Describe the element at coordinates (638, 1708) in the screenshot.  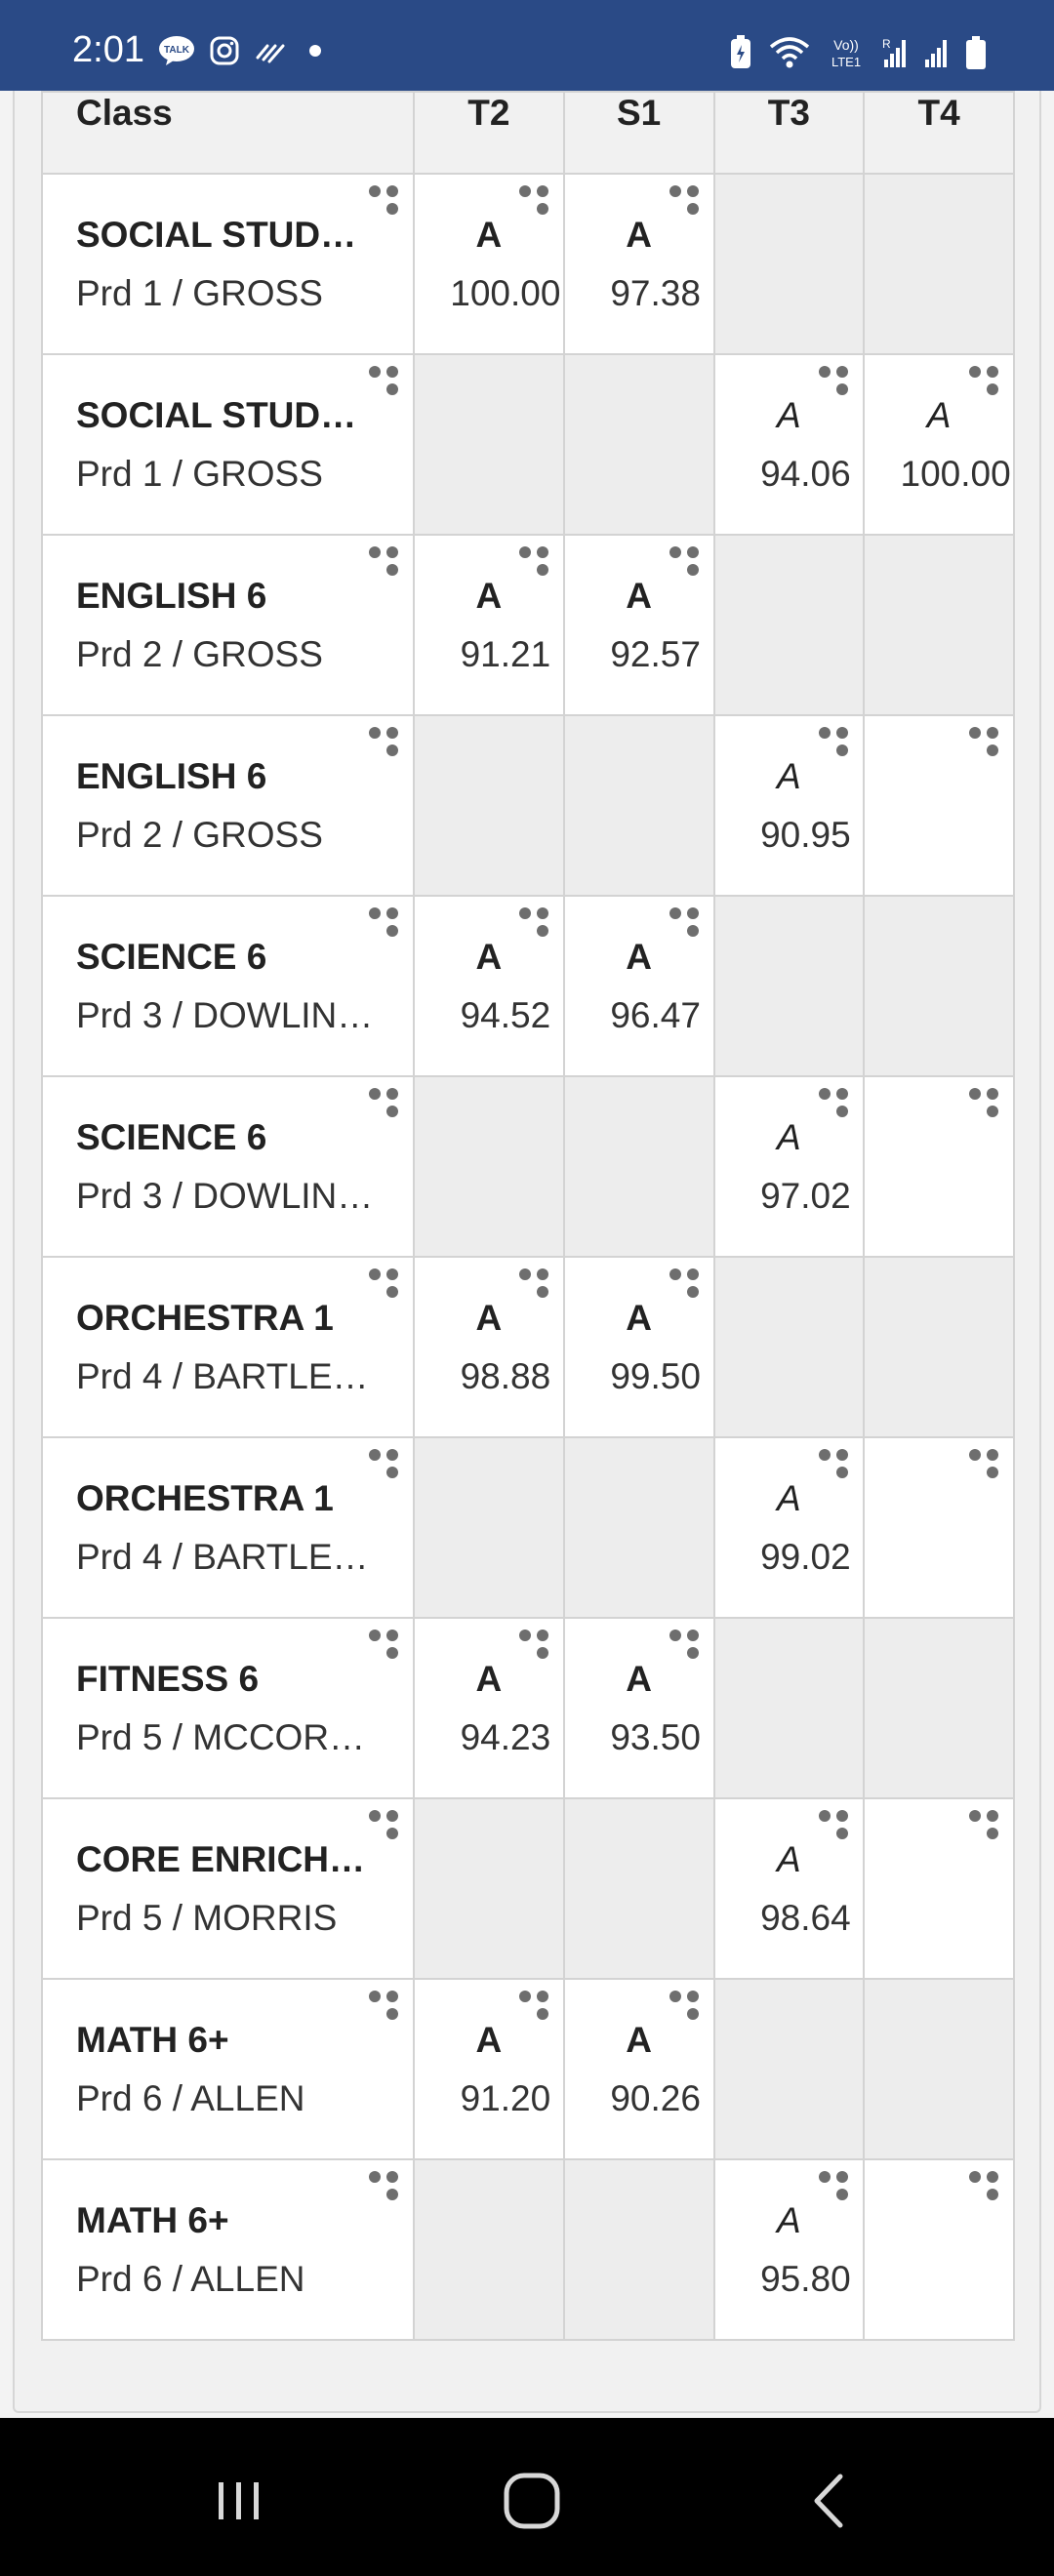
I see `grade-cell: A 93.50` at that location.